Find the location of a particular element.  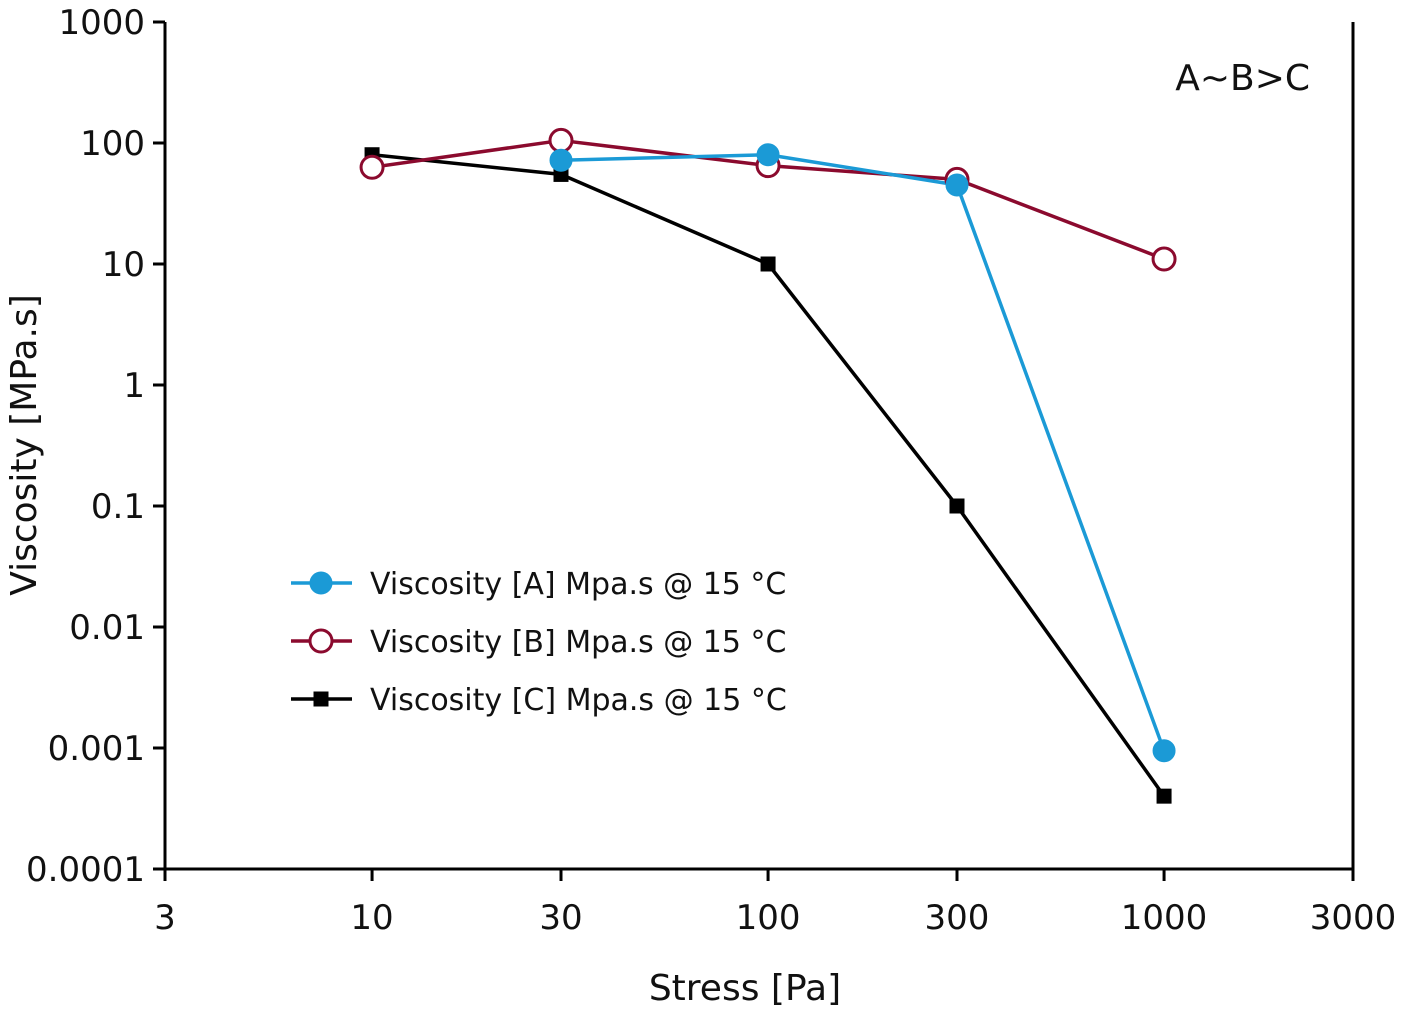

chart-annotation: A~B>C is located at coordinates (1242, 78).